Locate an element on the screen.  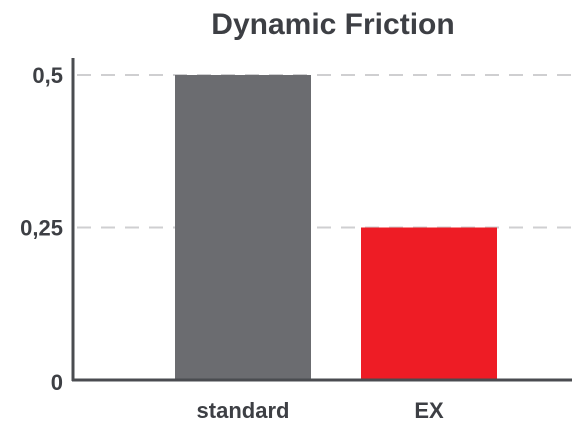
y-tick-label: 0 is located at coordinates (57, 382).